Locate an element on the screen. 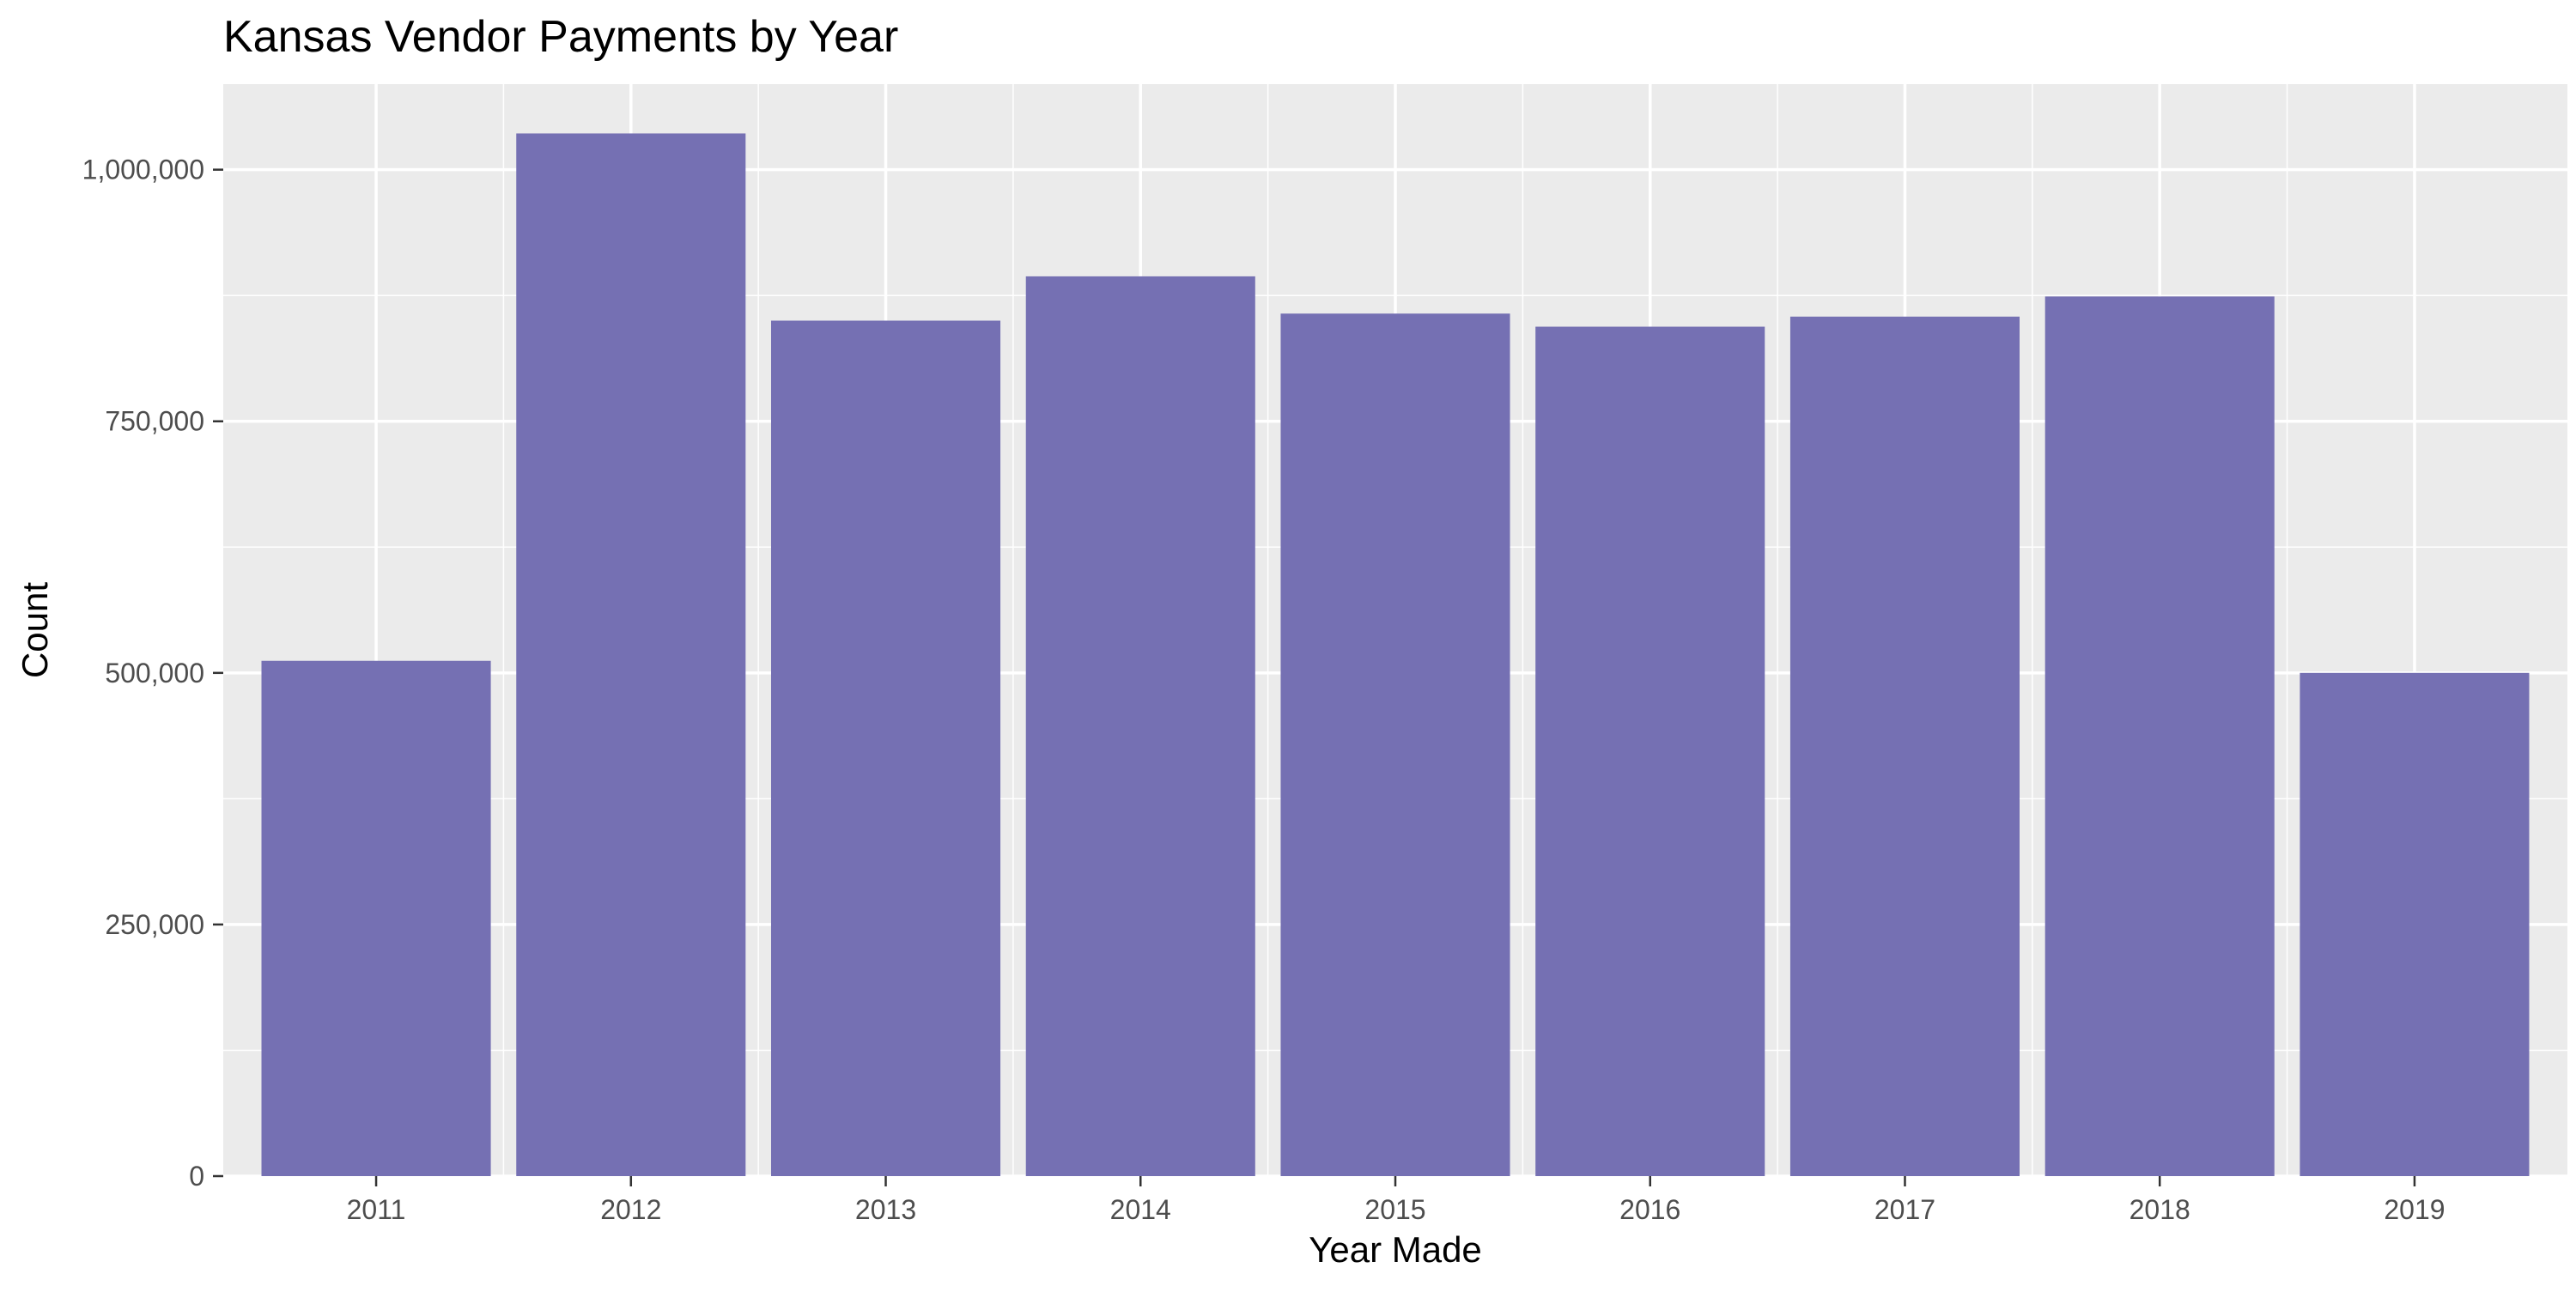  bar-2018 is located at coordinates (2159, 736).